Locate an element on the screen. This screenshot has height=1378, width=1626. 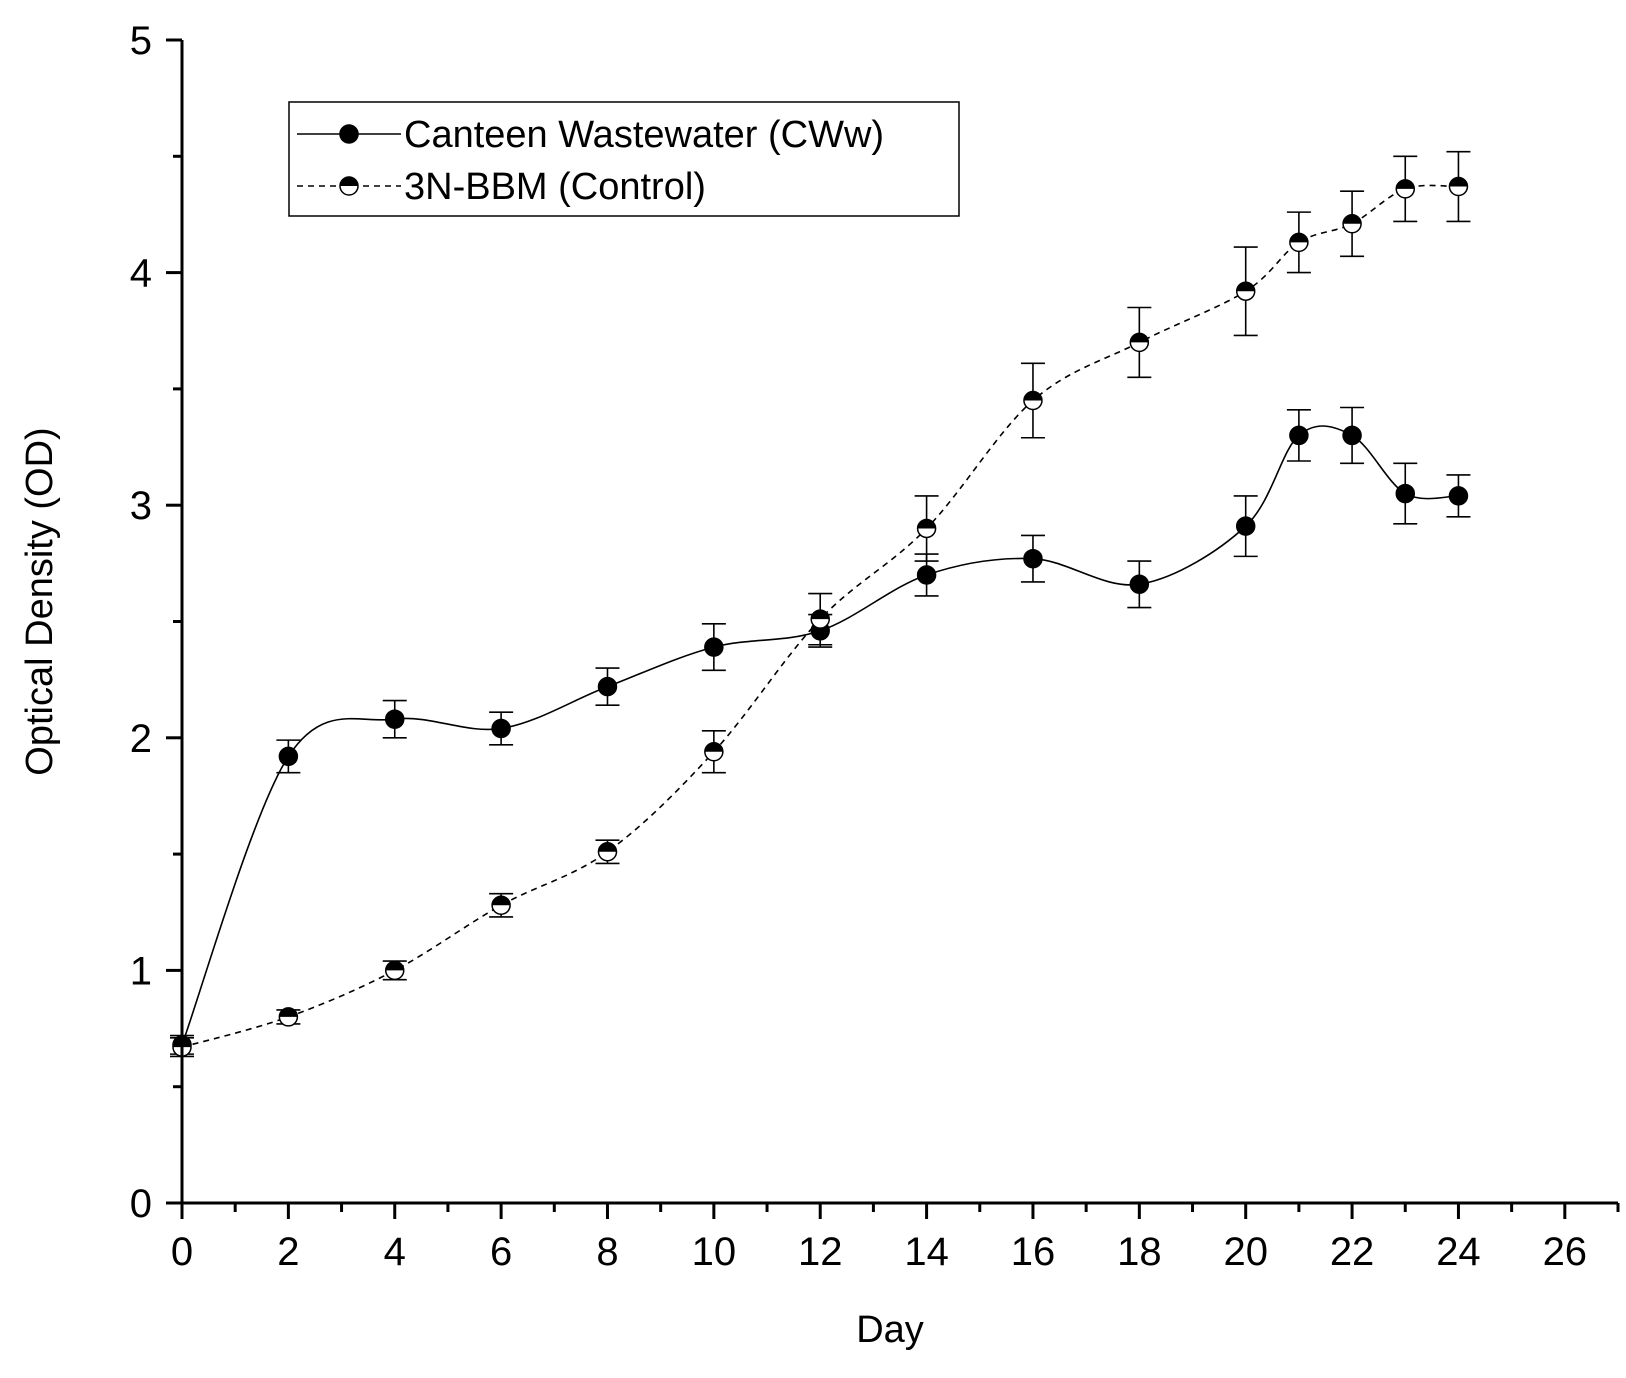
legend: Canteen Wastewater (CWw) 3N-BBM (Control) is located at coordinates (624, 159).